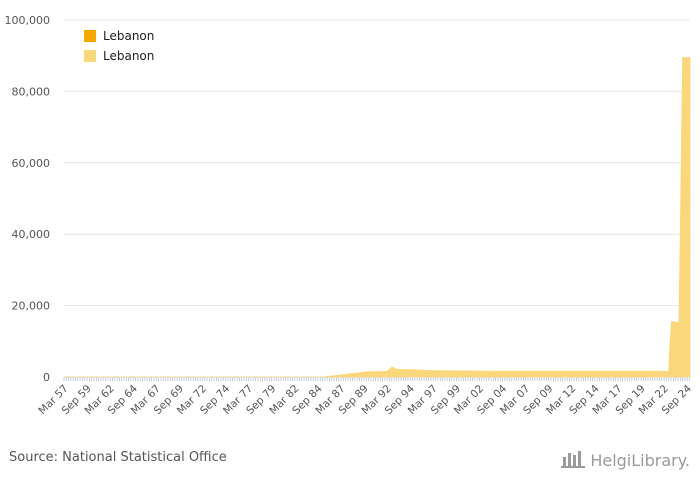 Image resolution: width=700 pixels, height=483 pixels. What do you see at coordinates (119, 46) in the screenshot?
I see `legend: Lebanon Lebanon` at bounding box center [119, 46].